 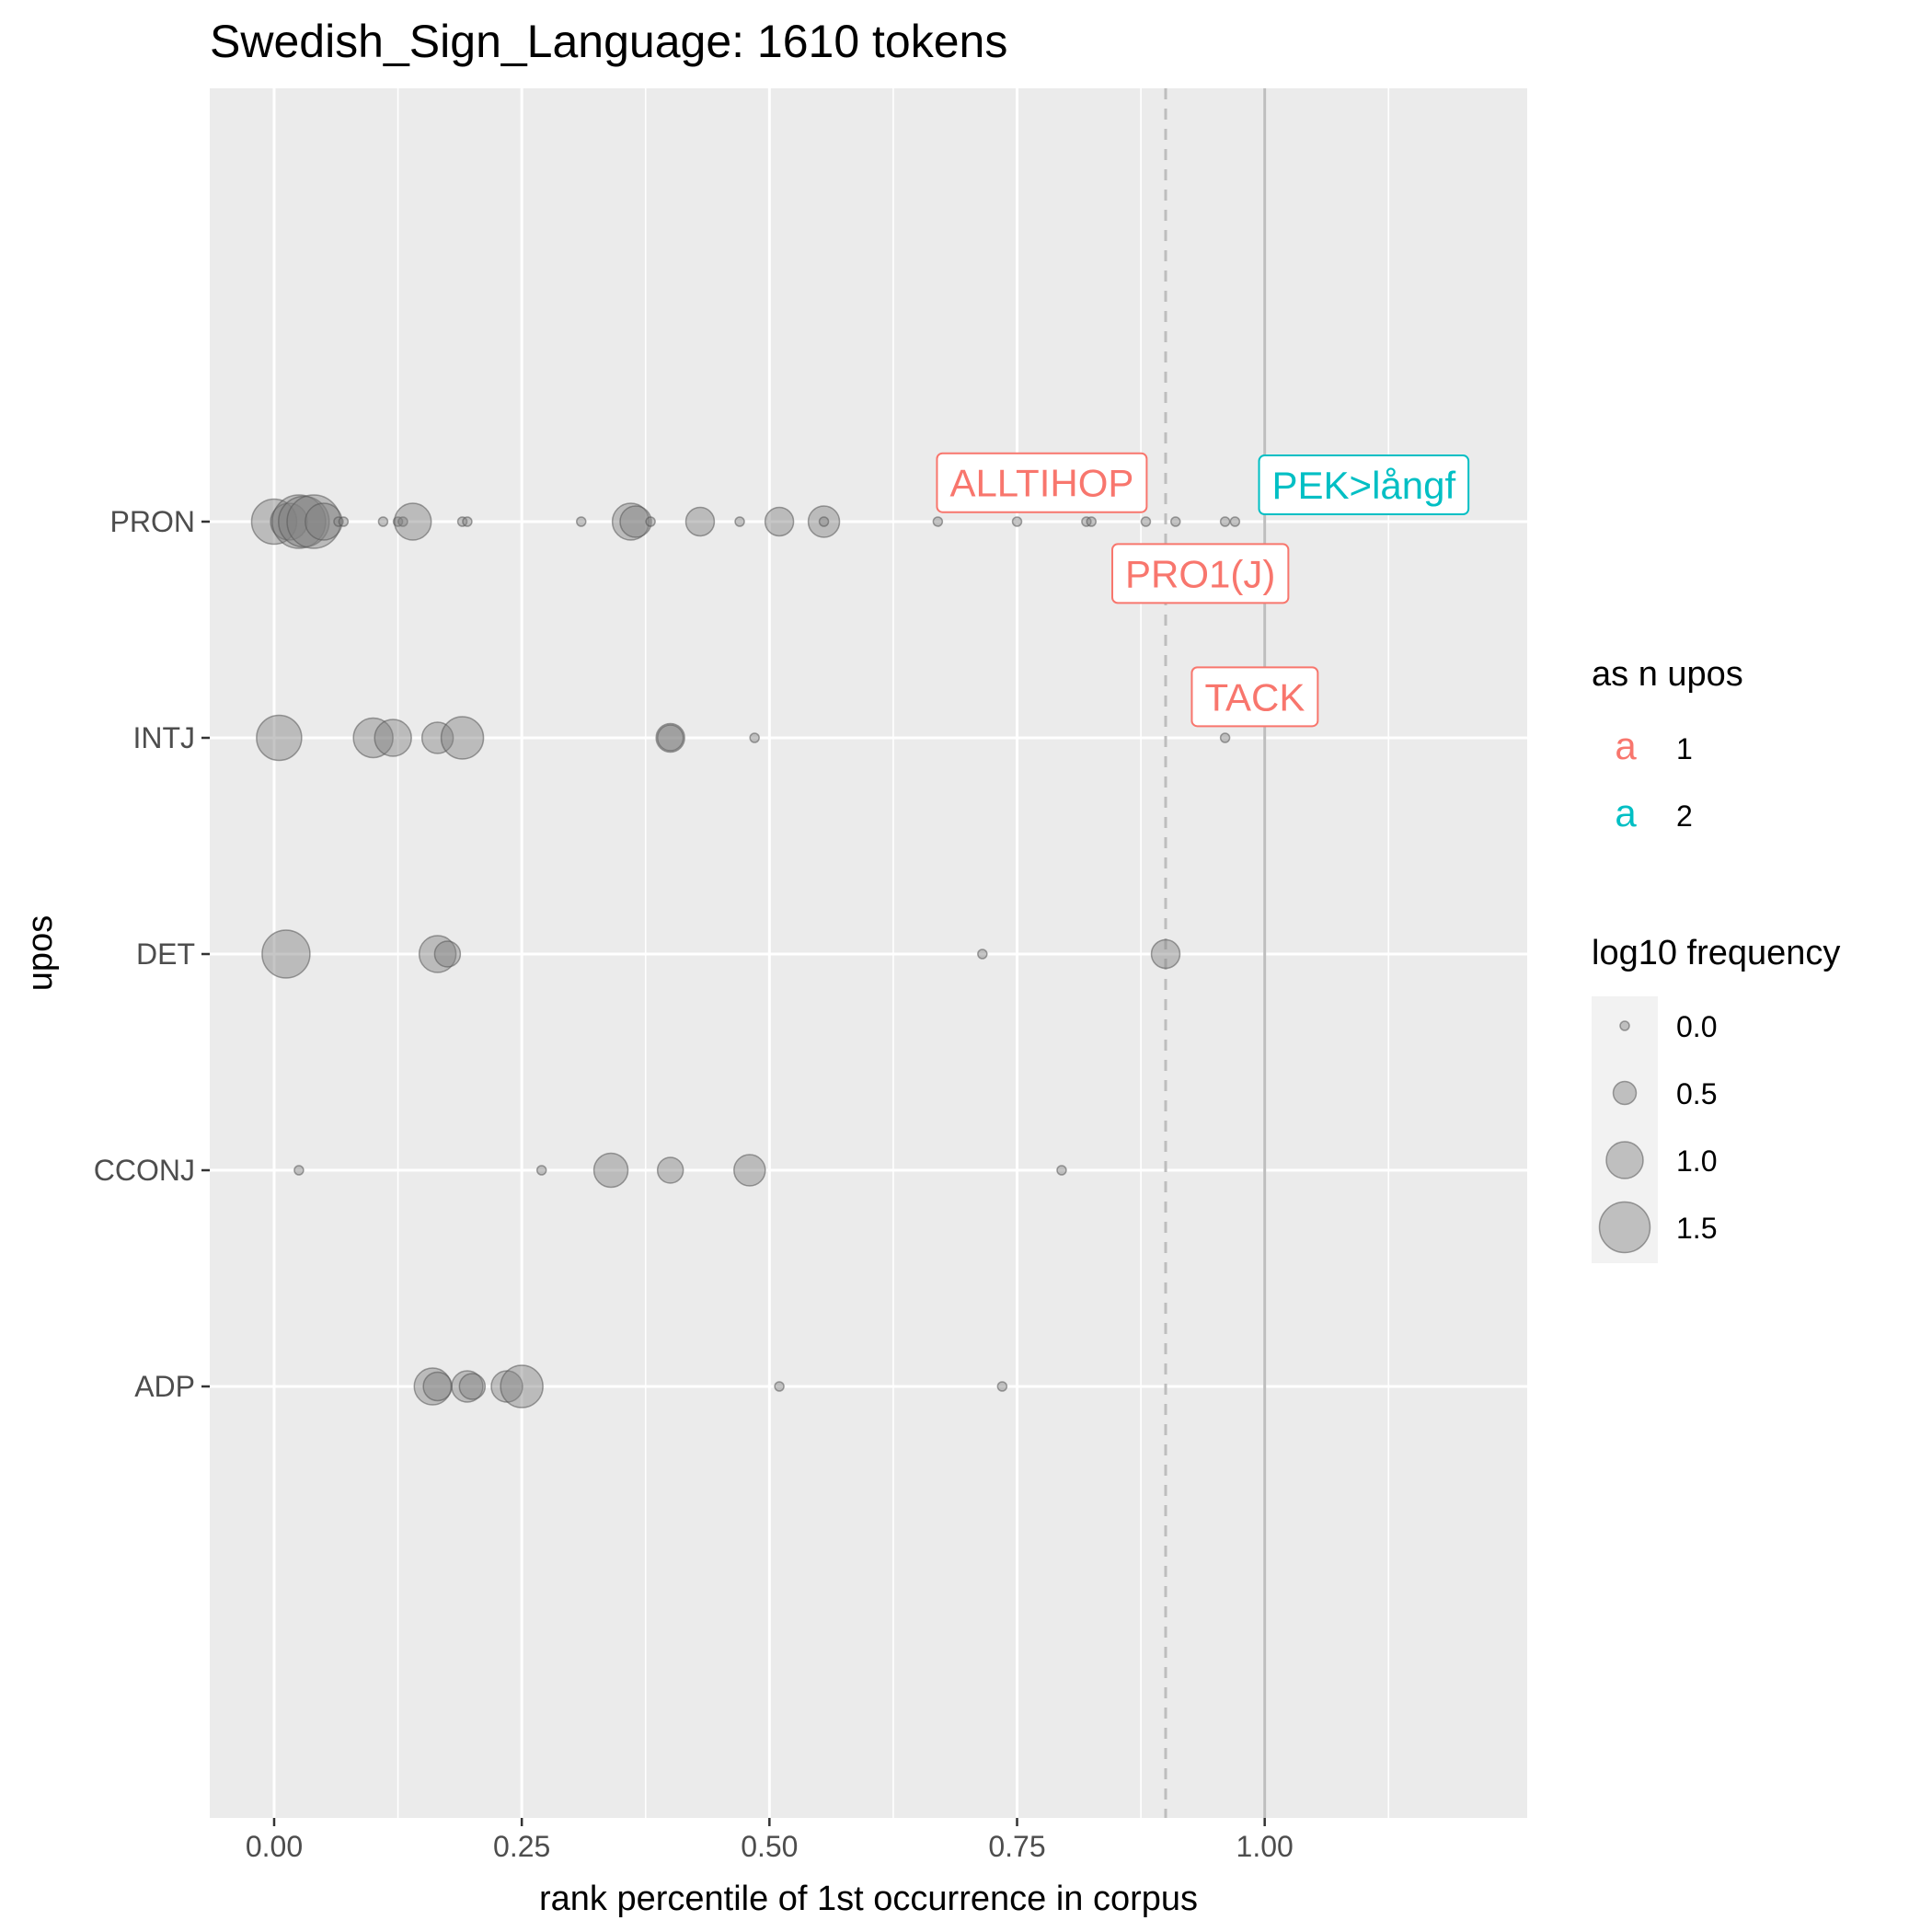 What do you see at coordinates (165, 954) in the screenshot?
I see `y-tick-label-2: DET` at bounding box center [165, 954].